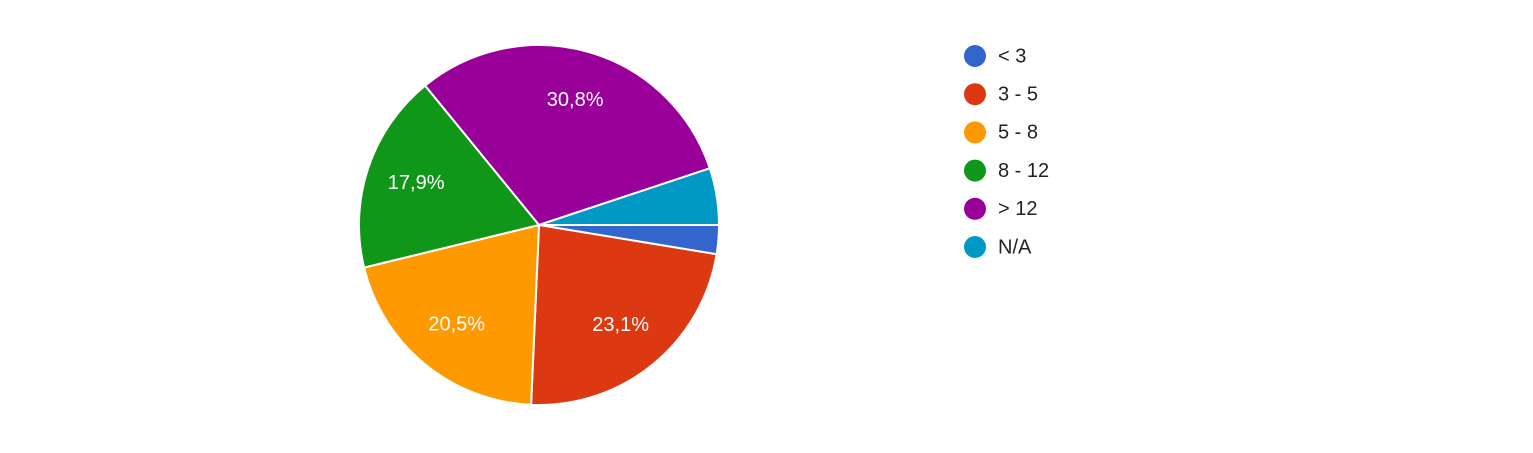  I want to click on legend-label: > 12, so click(1017, 209).